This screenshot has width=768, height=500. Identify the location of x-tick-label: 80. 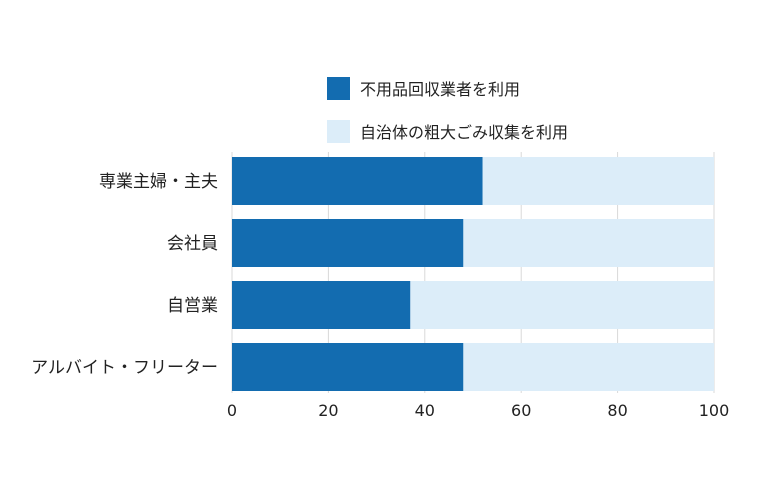
(617, 410).